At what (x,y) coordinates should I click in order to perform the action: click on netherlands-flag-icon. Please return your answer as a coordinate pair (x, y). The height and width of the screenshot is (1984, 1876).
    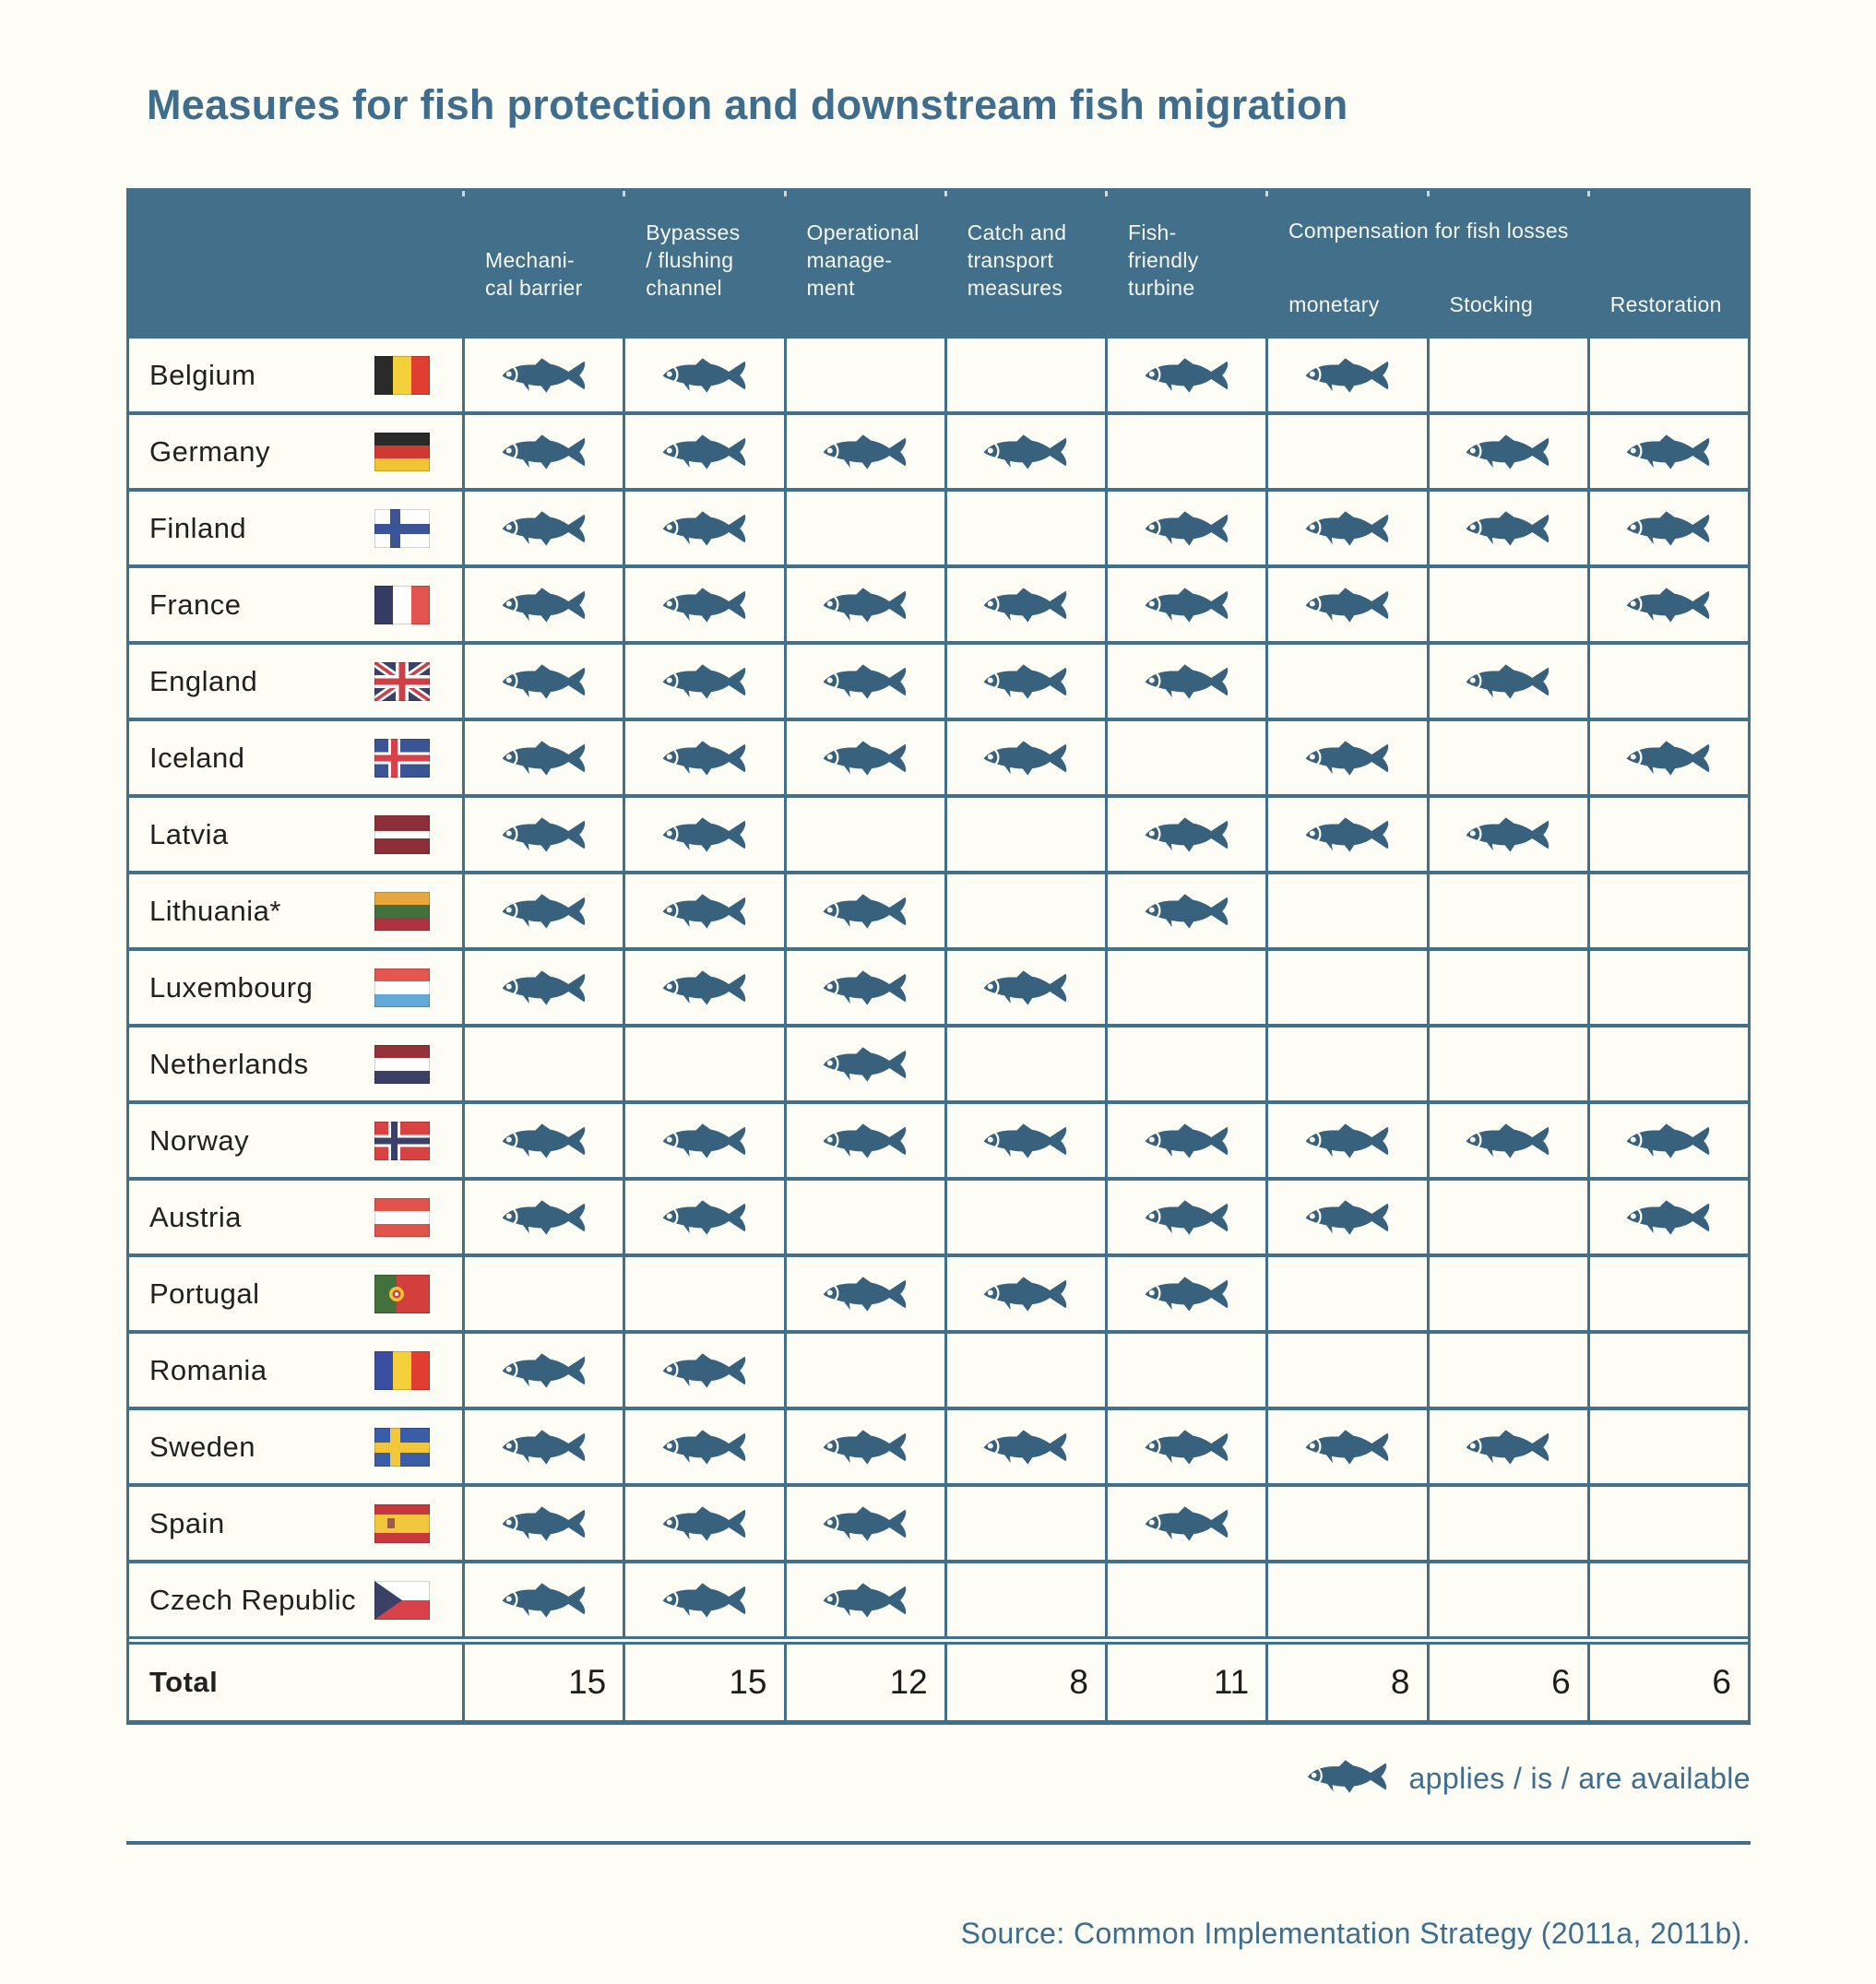
    Looking at the image, I should click on (402, 1064).